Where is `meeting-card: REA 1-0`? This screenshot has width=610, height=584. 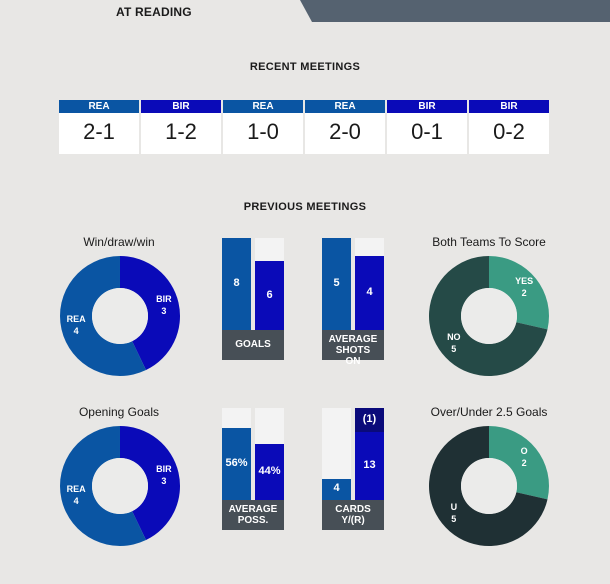 meeting-card: REA 1-0 is located at coordinates (263, 127).